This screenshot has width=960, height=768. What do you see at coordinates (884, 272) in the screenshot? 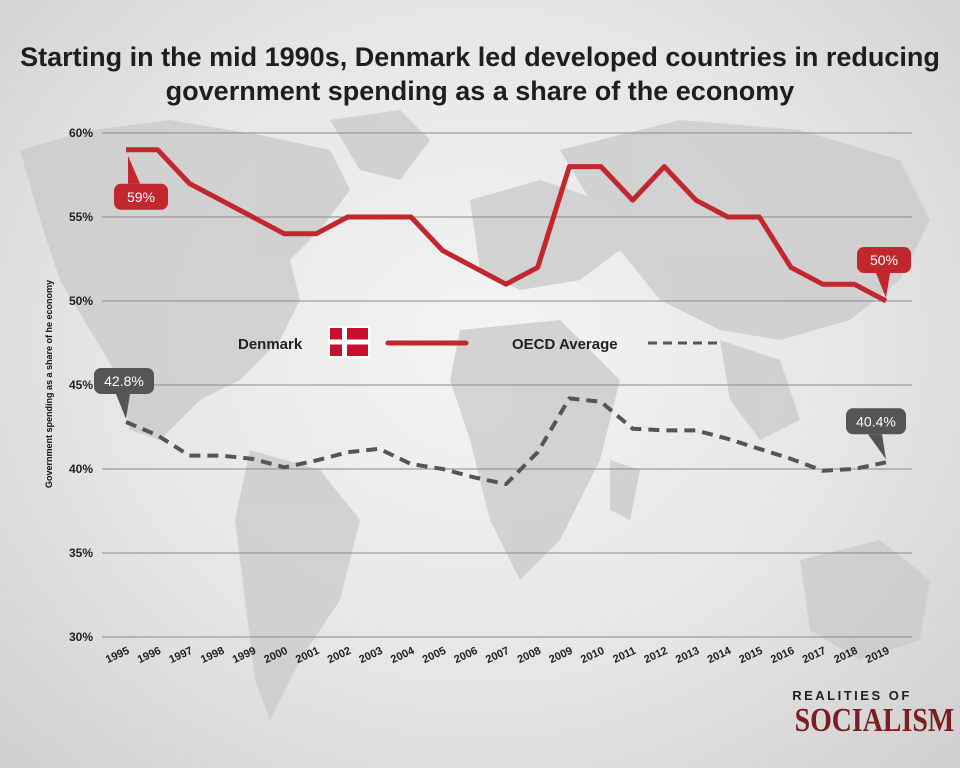
I see `callout-label: 50%` at bounding box center [884, 272].